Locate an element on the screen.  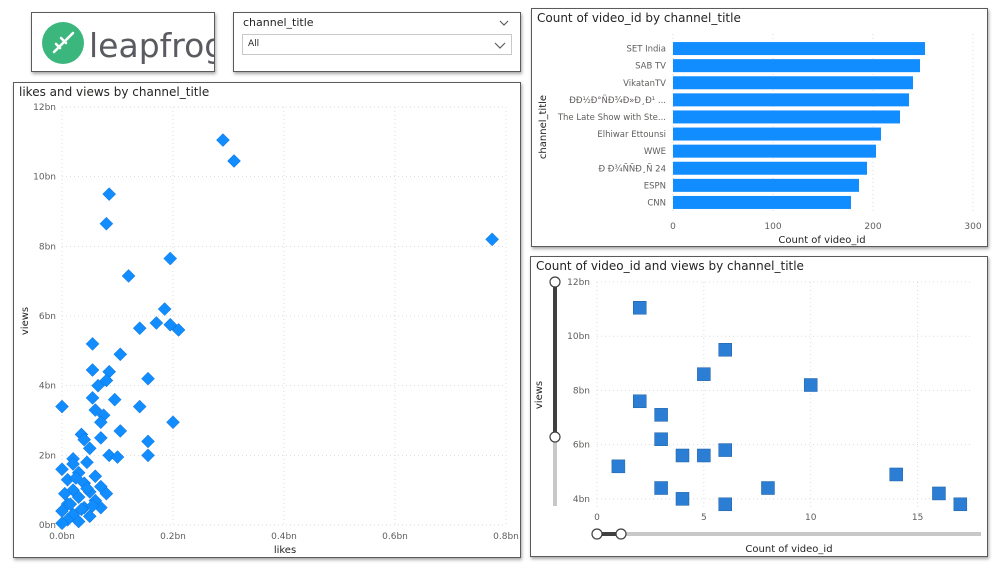
x-tick-label: 0.4bn is located at coordinates (284, 537).